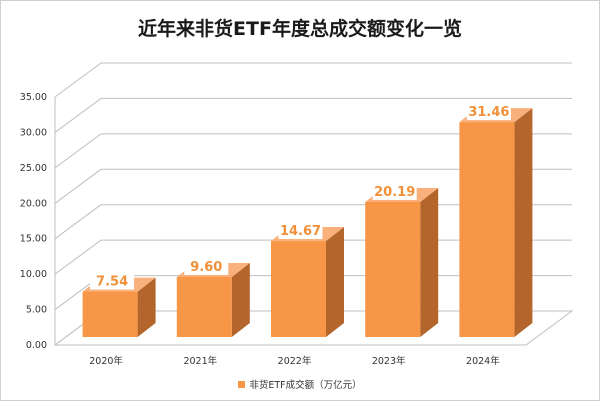  I want to click on x-category-label: 2022年, so click(295, 361).